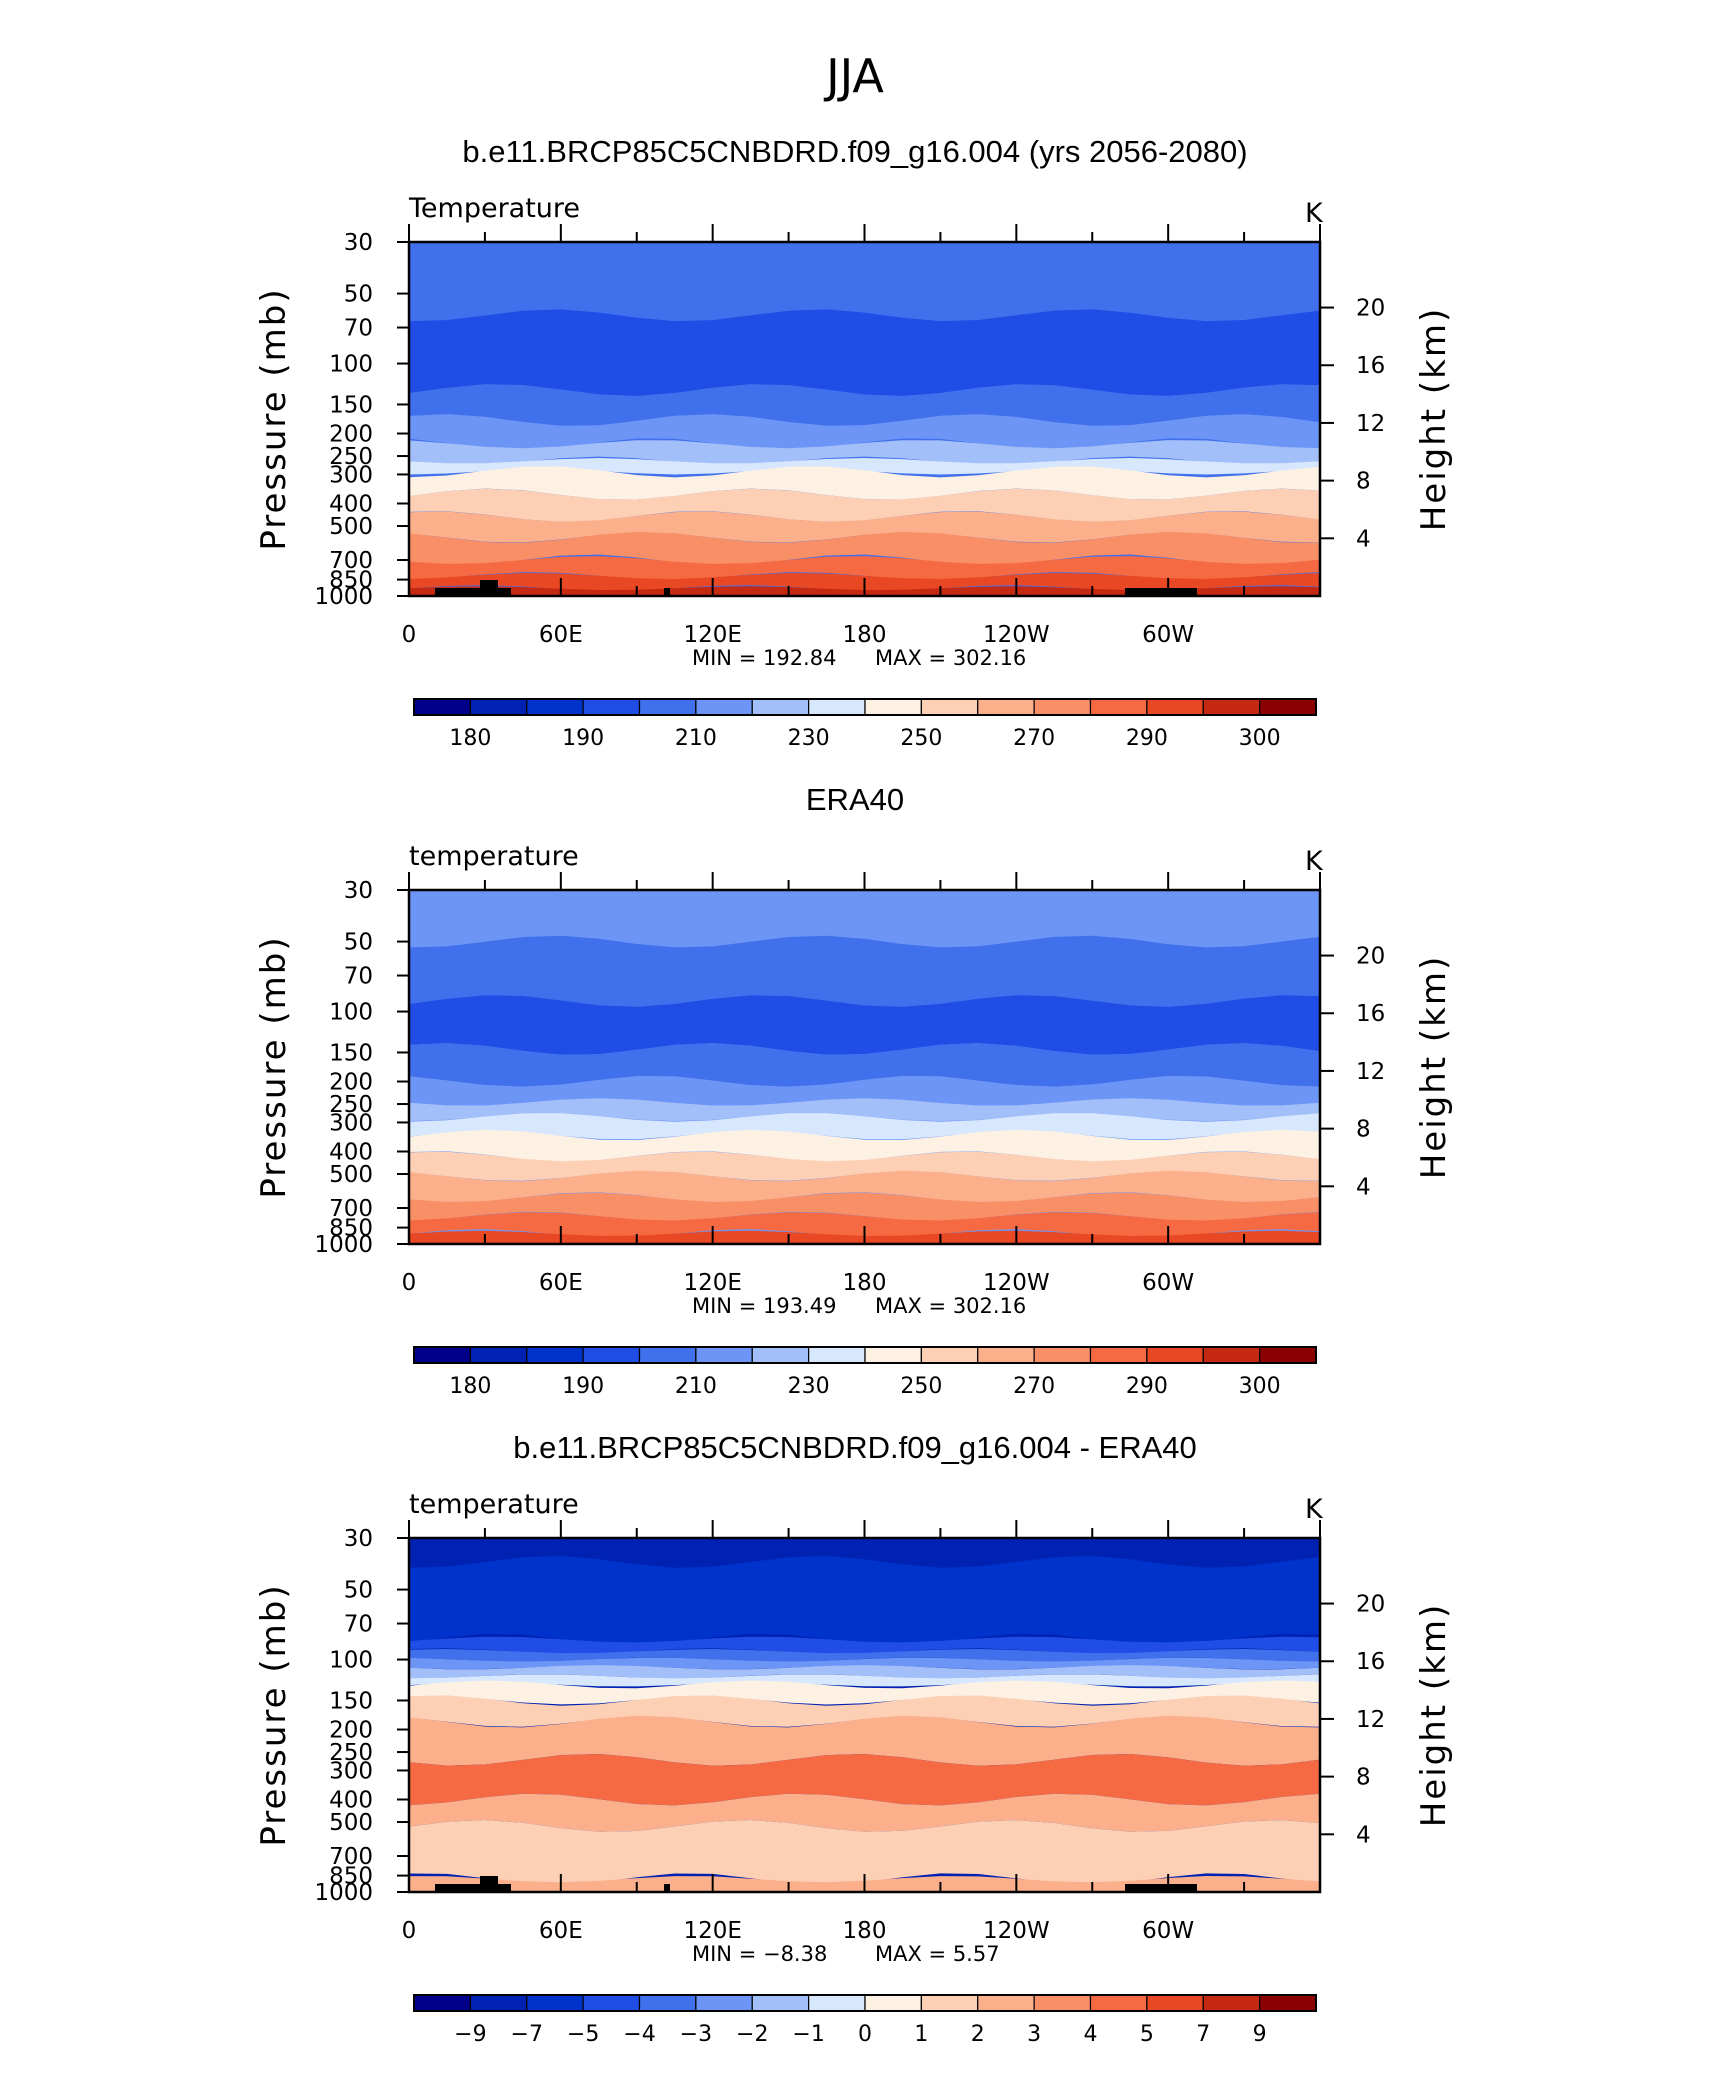 The image size is (1710, 2074). What do you see at coordinates (351, 1771) in the screenshot?
I see `y-tick-label: 300` at bounding box center [351, 1771].